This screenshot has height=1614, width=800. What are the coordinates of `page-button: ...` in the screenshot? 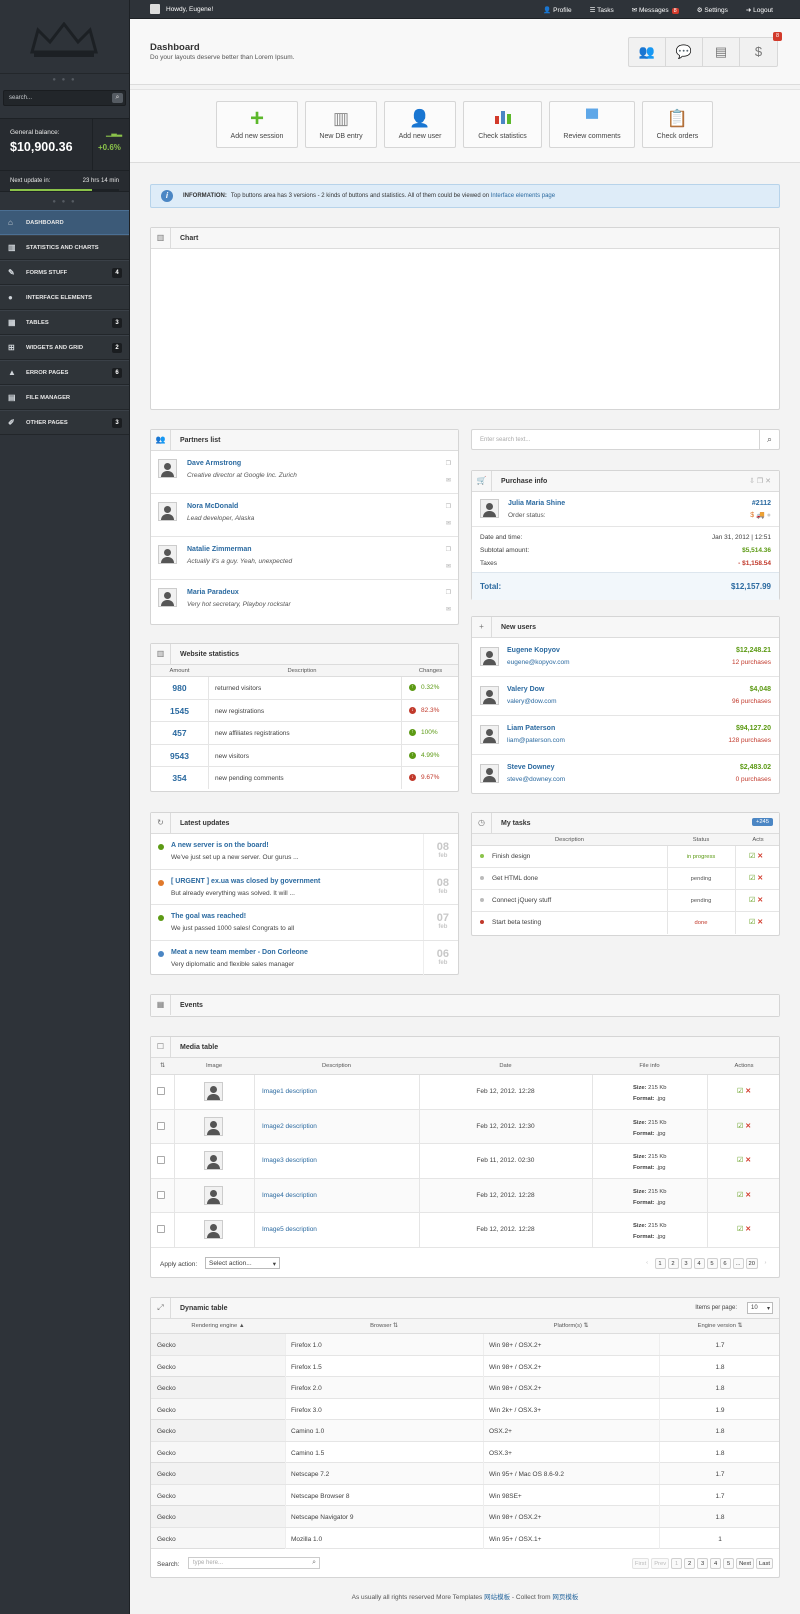 It's located at (738, 1263).